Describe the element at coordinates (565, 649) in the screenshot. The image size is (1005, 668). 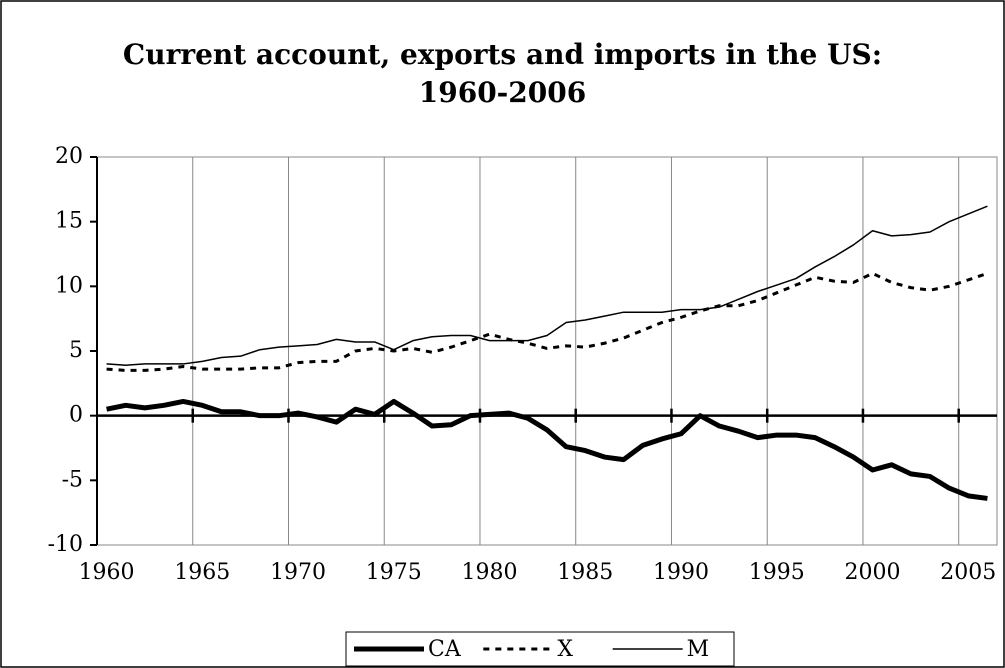
I see `legend-label: X` at that location.